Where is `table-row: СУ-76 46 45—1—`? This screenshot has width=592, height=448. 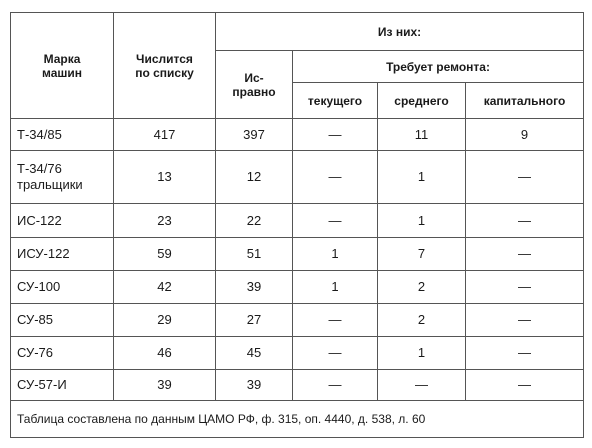 table-row: СУ-76 46 45—1— is located at coordinates (297, 353).